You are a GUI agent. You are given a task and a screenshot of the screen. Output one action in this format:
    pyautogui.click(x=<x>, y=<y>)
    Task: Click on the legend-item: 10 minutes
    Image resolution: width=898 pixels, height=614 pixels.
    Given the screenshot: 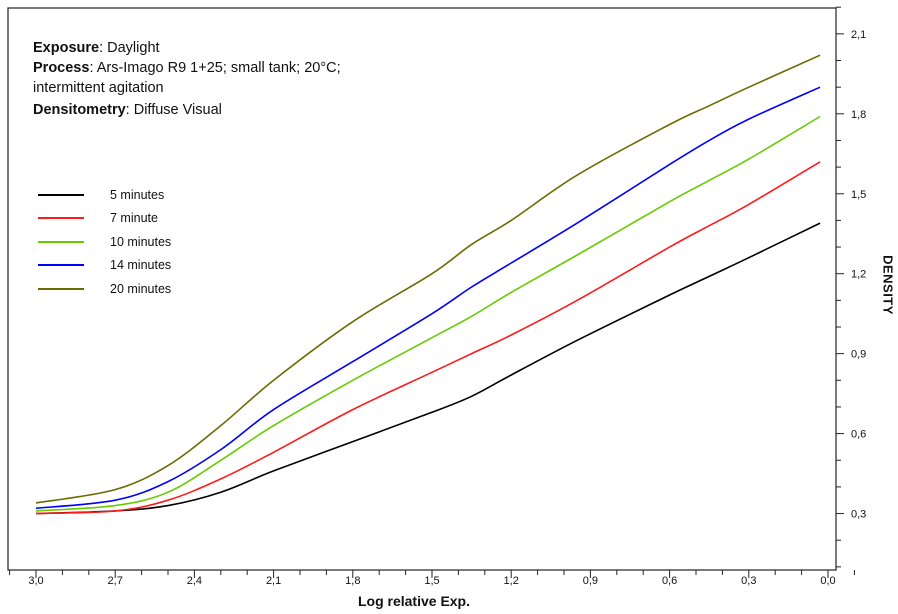 What is the action you would take?
    pyautogui.click(x=104, y=242)
    